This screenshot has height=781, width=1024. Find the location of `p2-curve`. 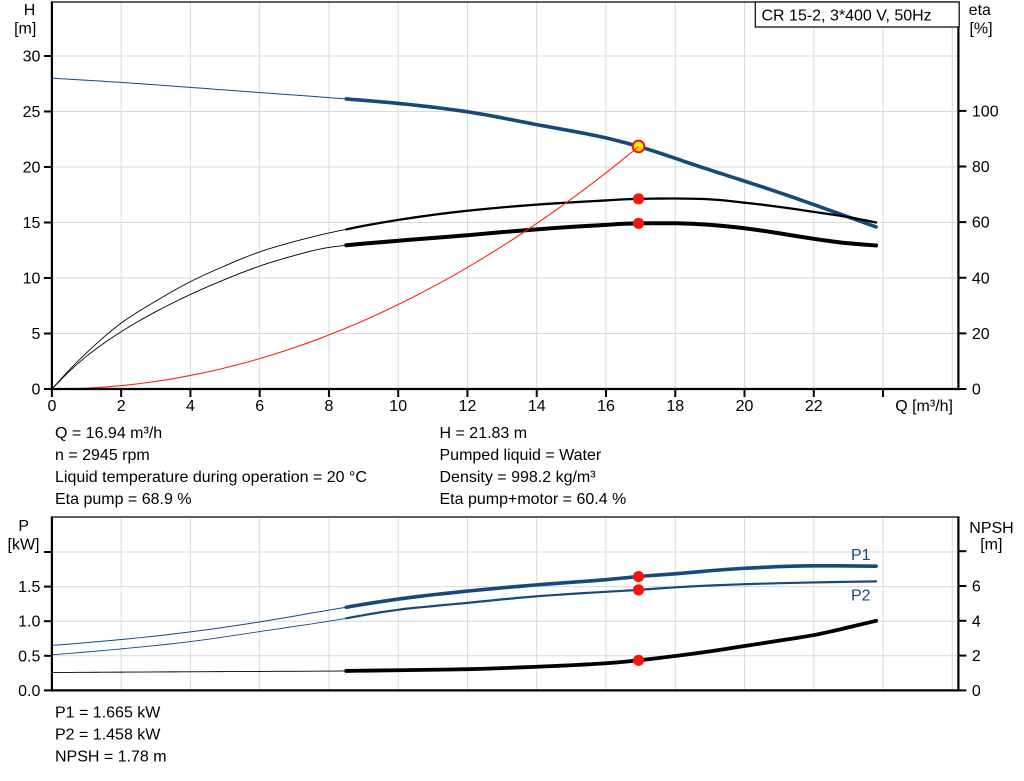

p2-curve is located at coordinates (611, 600).